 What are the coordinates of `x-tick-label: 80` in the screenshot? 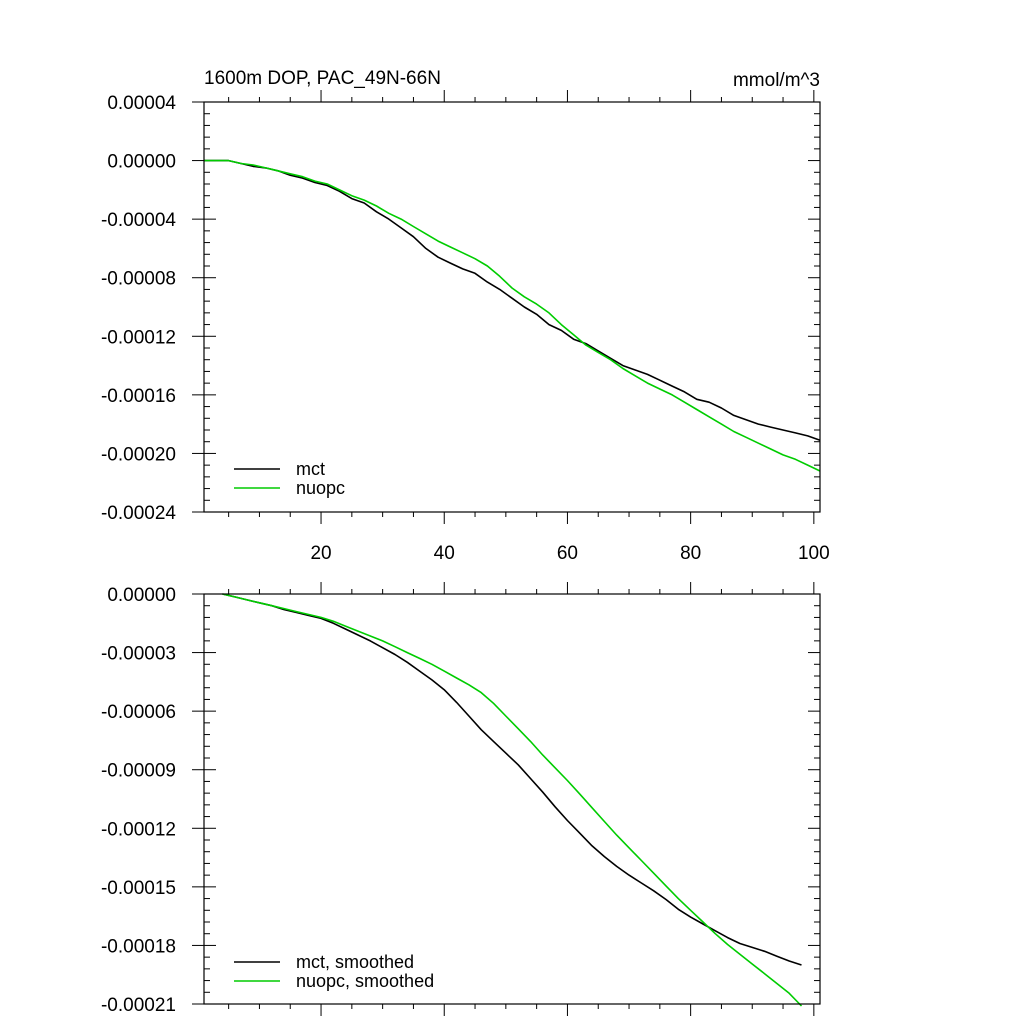 It's located at (690, 553).